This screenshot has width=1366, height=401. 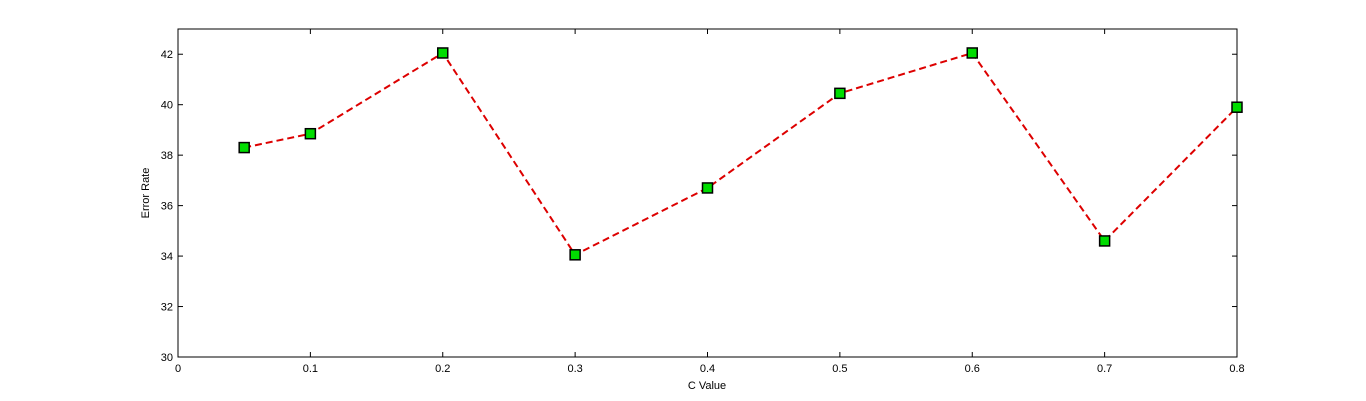 I want to click on y-tick-label: 40, so click(x=167, y=106).